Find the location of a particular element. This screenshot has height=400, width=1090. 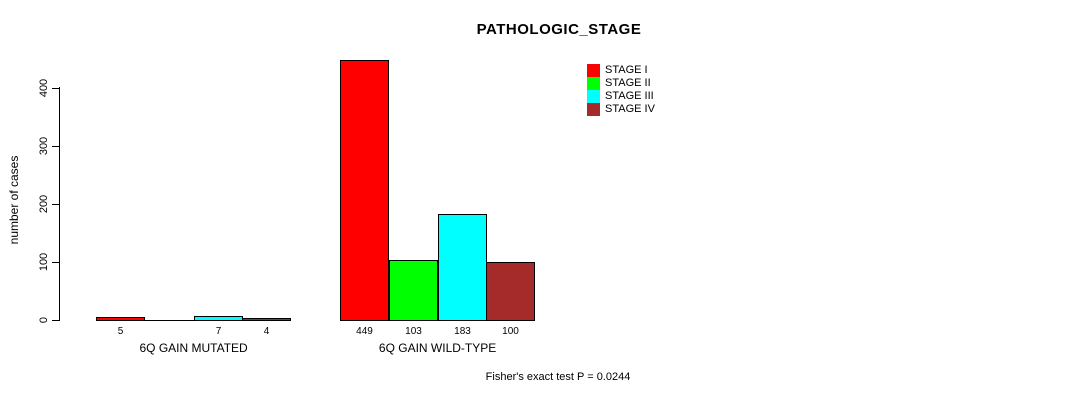

legend: STAGE I STAGE II STAGE III STAGE IV is located at coordinates (621, 90).